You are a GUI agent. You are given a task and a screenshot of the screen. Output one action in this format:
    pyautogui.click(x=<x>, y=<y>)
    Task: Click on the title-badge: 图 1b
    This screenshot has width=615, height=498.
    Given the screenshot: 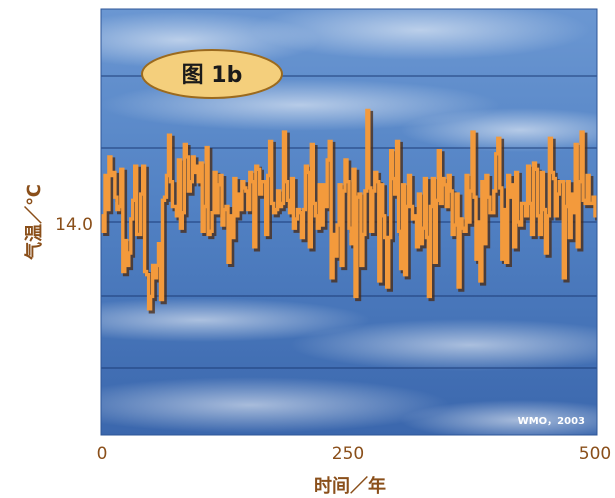 What is the action you would take?
    pyautogui.click(x=212, y=74)
    